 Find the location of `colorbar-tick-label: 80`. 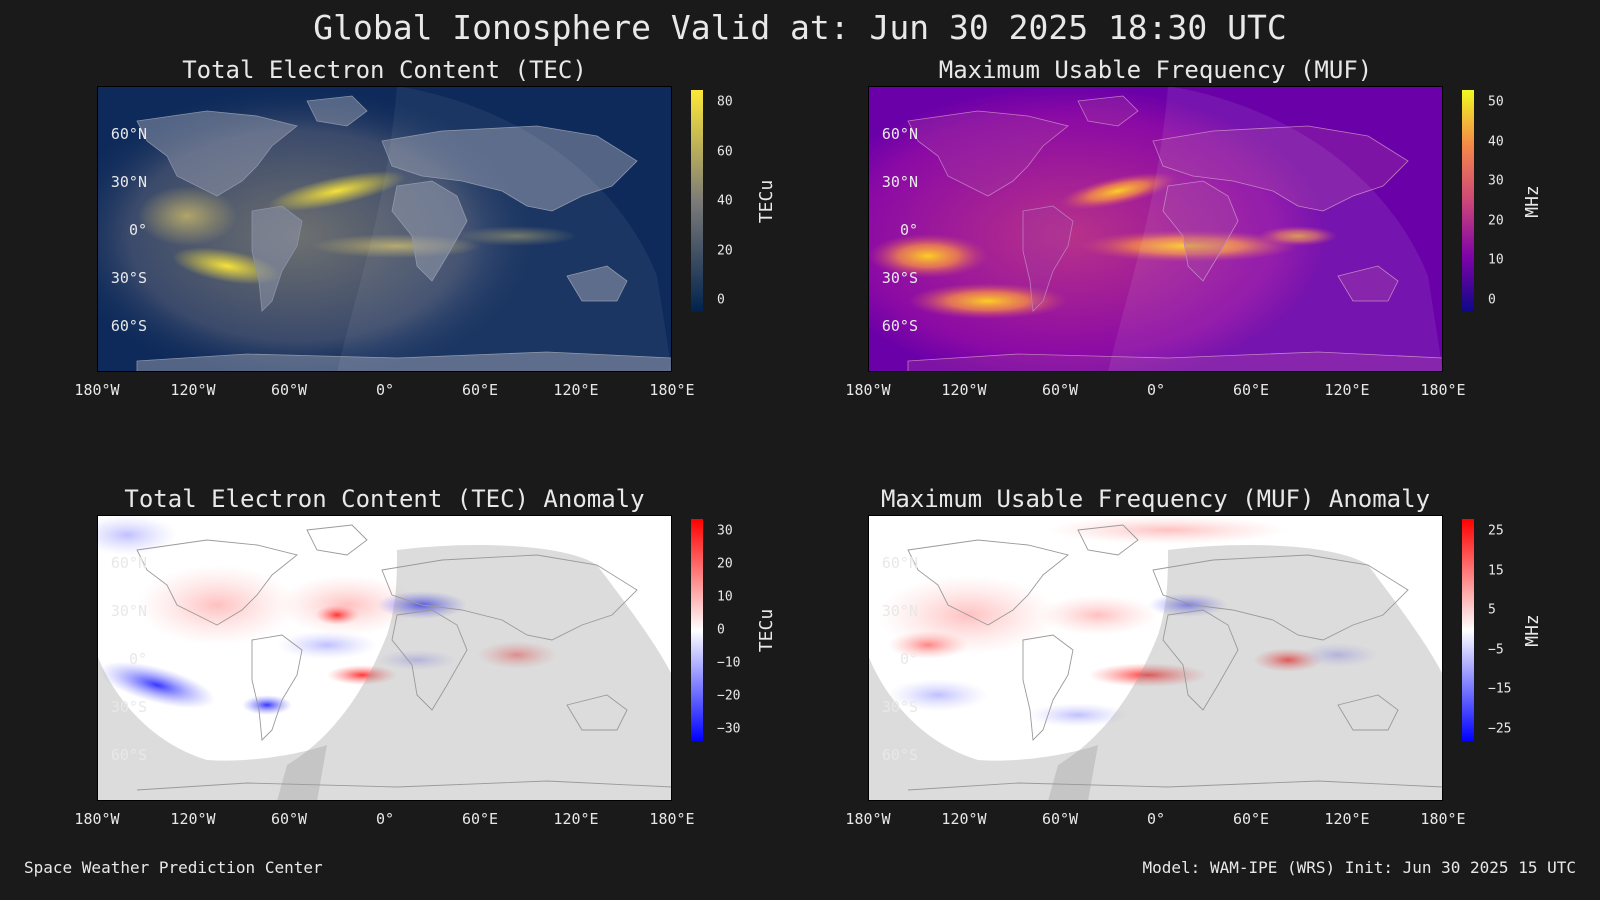

colorbar-tick-label: 80 is located at coordinates (725, 102).